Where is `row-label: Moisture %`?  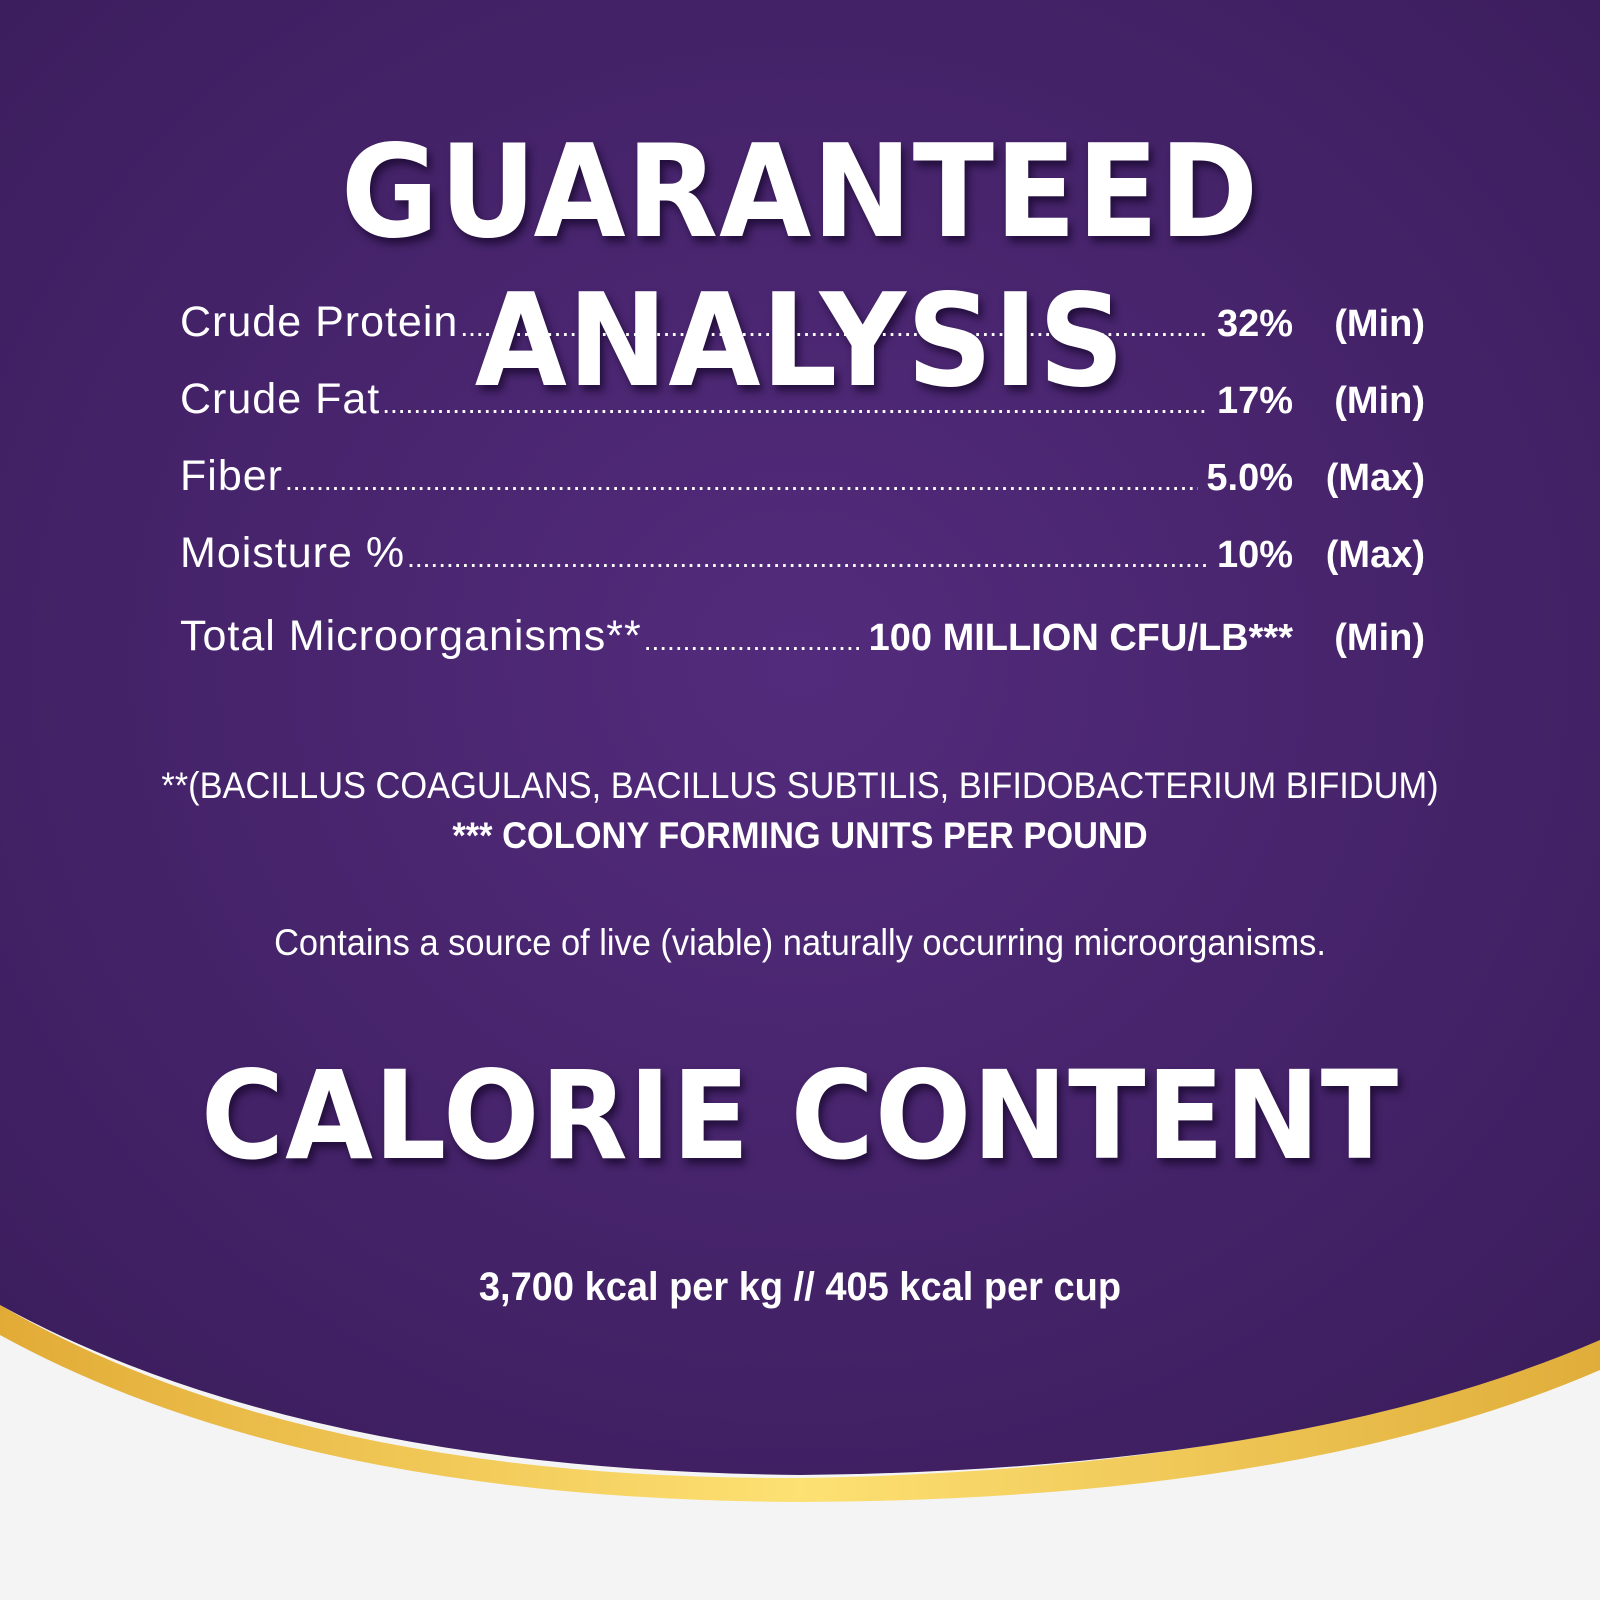
row-label: Moisture % is located at coordinates (293, 553).